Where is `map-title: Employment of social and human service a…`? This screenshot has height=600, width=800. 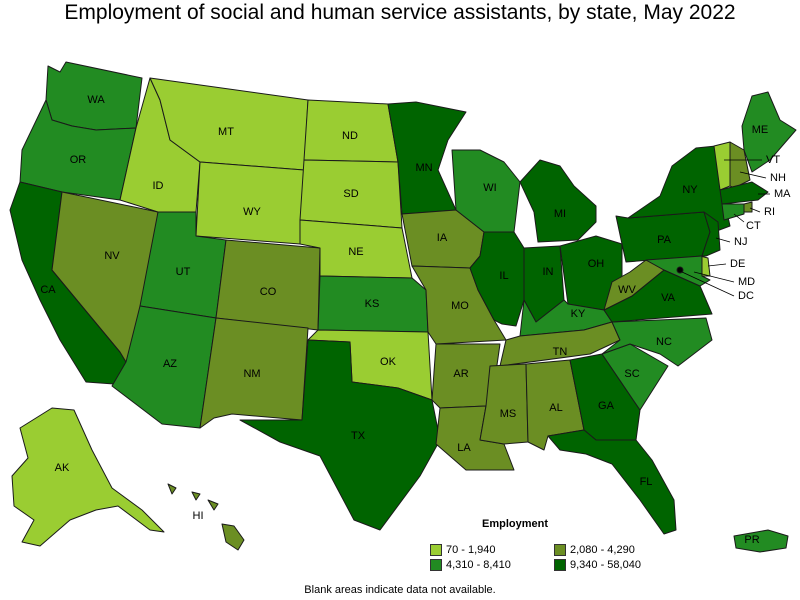 map-title: Employment of social and human service a… is located at coordinates (400, 12).